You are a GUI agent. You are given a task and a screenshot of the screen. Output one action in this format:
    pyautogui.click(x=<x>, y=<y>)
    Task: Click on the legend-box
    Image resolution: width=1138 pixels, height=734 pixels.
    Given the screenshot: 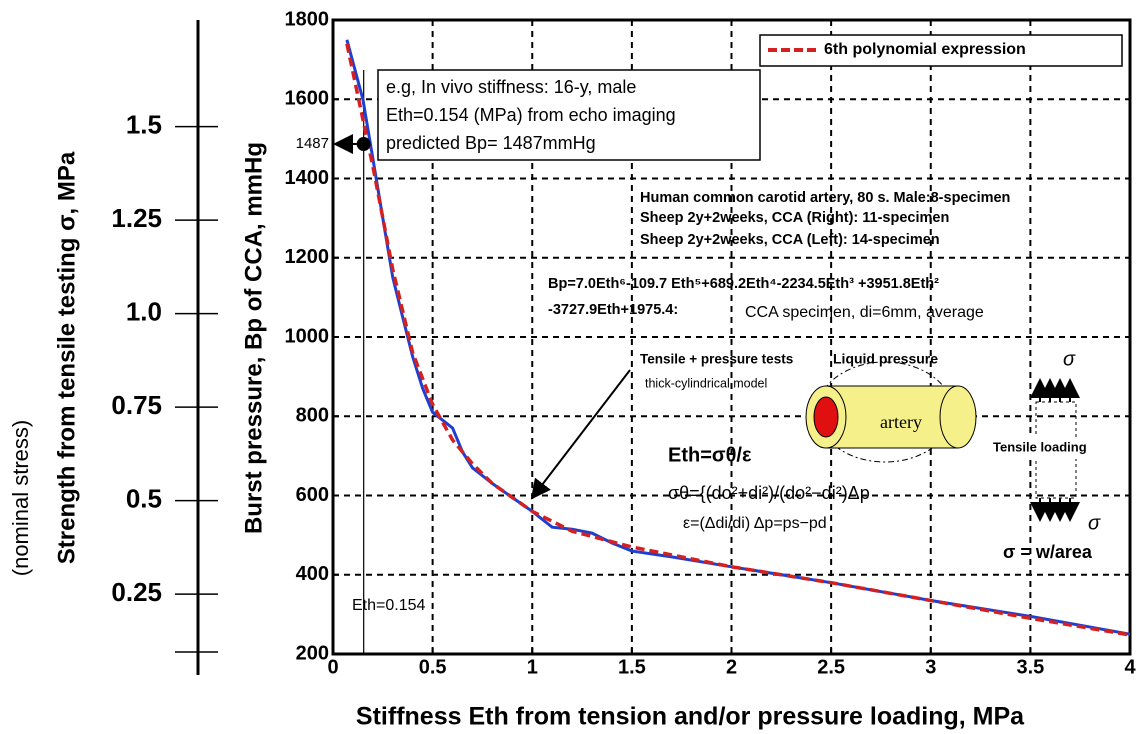 What is the action you would take?
    pyautogui.click(x=941, y=50)
    